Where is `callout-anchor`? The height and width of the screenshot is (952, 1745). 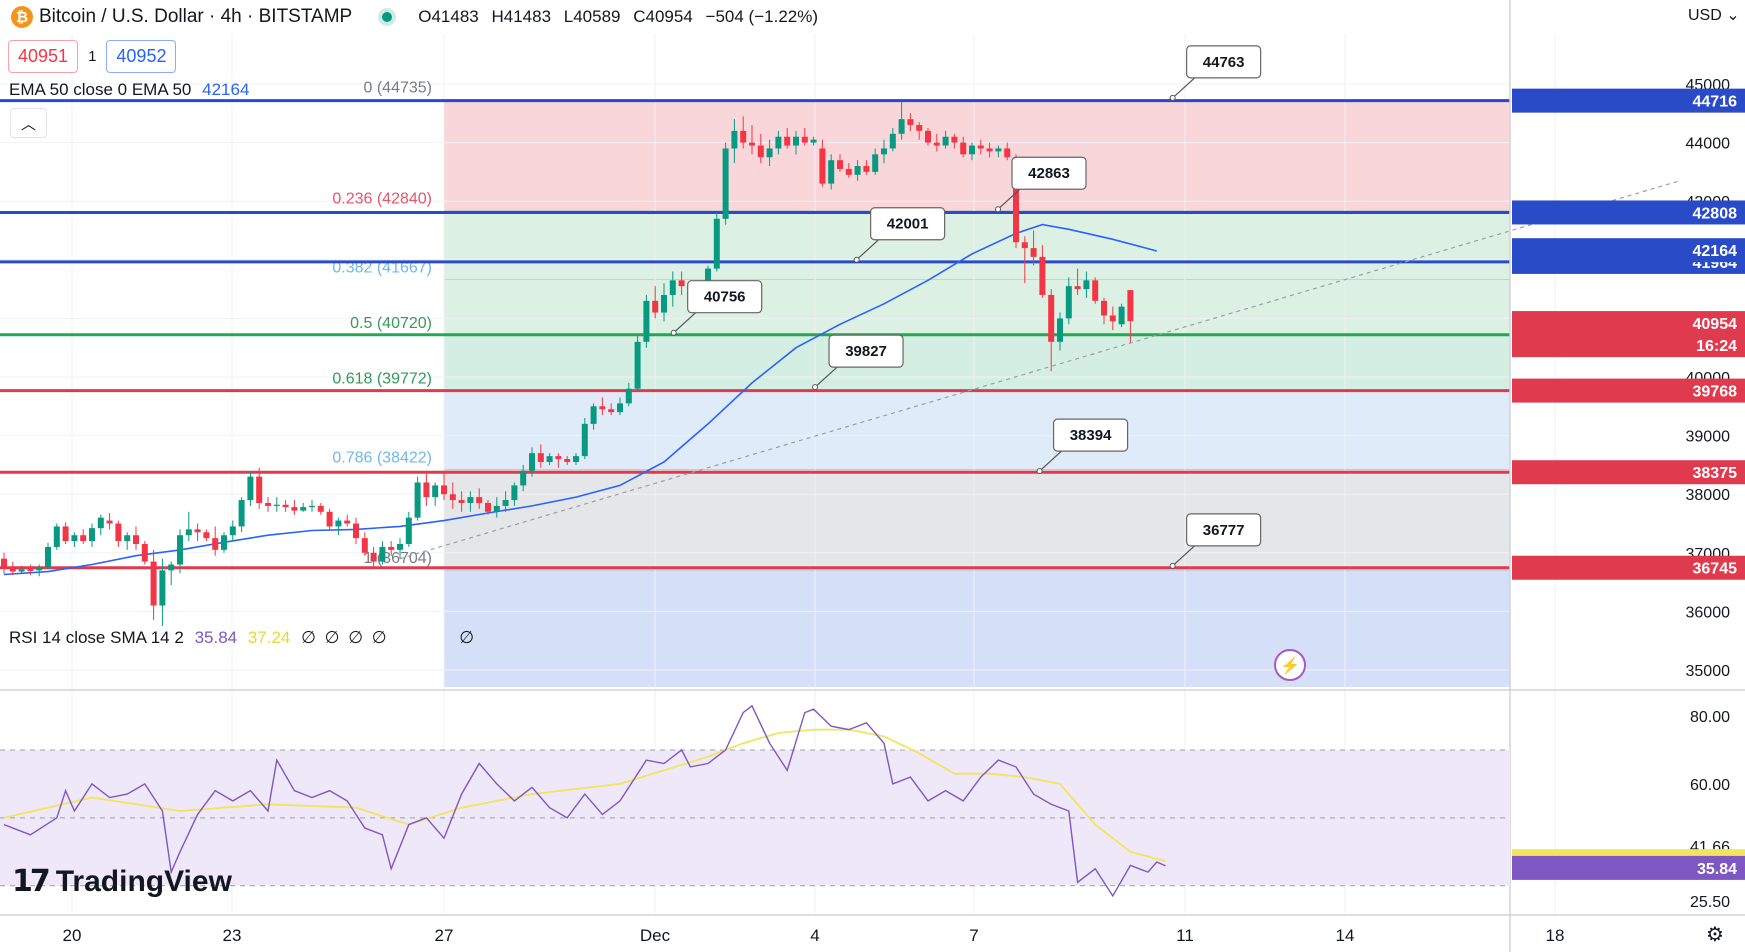
callout-anchor is located at coordinates (673, 332).